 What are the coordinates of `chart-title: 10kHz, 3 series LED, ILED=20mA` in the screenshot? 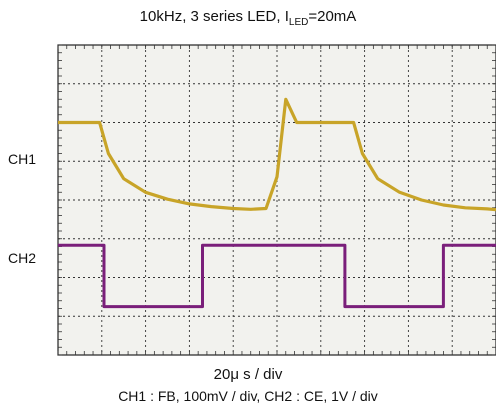 It's located at (248, 18).